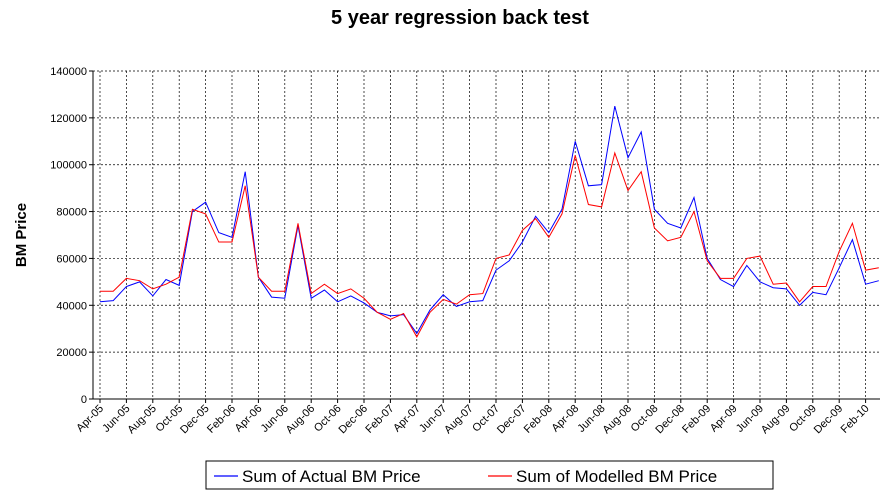 The width and height of the screenshot is (880, 490). Describe the element at coordinates (71, 213) in the screenshot. I see `y-tick-label: 80000` at that location.